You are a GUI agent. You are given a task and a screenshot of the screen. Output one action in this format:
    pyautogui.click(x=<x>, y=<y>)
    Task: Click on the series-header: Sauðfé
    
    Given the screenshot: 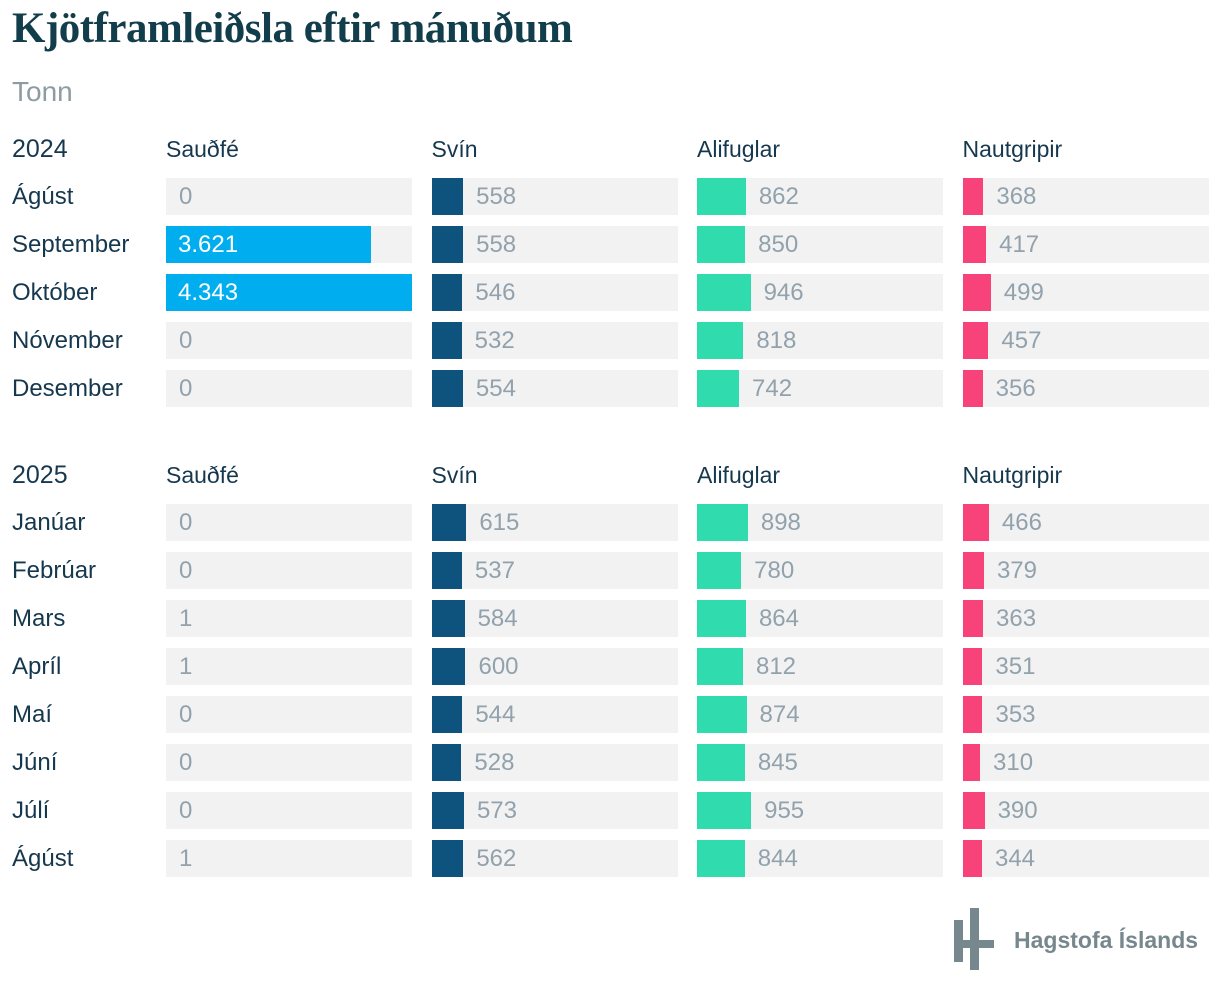 What is the action you would take?
    pyautogui.click(x=202, y=148)
    